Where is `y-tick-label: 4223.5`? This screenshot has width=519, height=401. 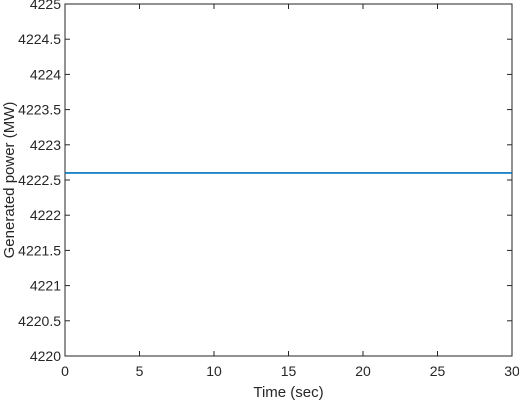
y-tick-label: 4223.5 is located at coordinates (39, 110).